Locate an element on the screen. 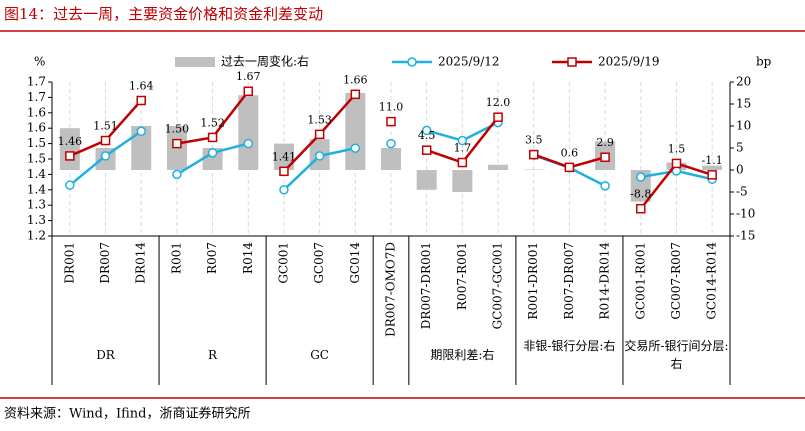  y-tick-label: 1.7 is located at coordinates (36, 82).